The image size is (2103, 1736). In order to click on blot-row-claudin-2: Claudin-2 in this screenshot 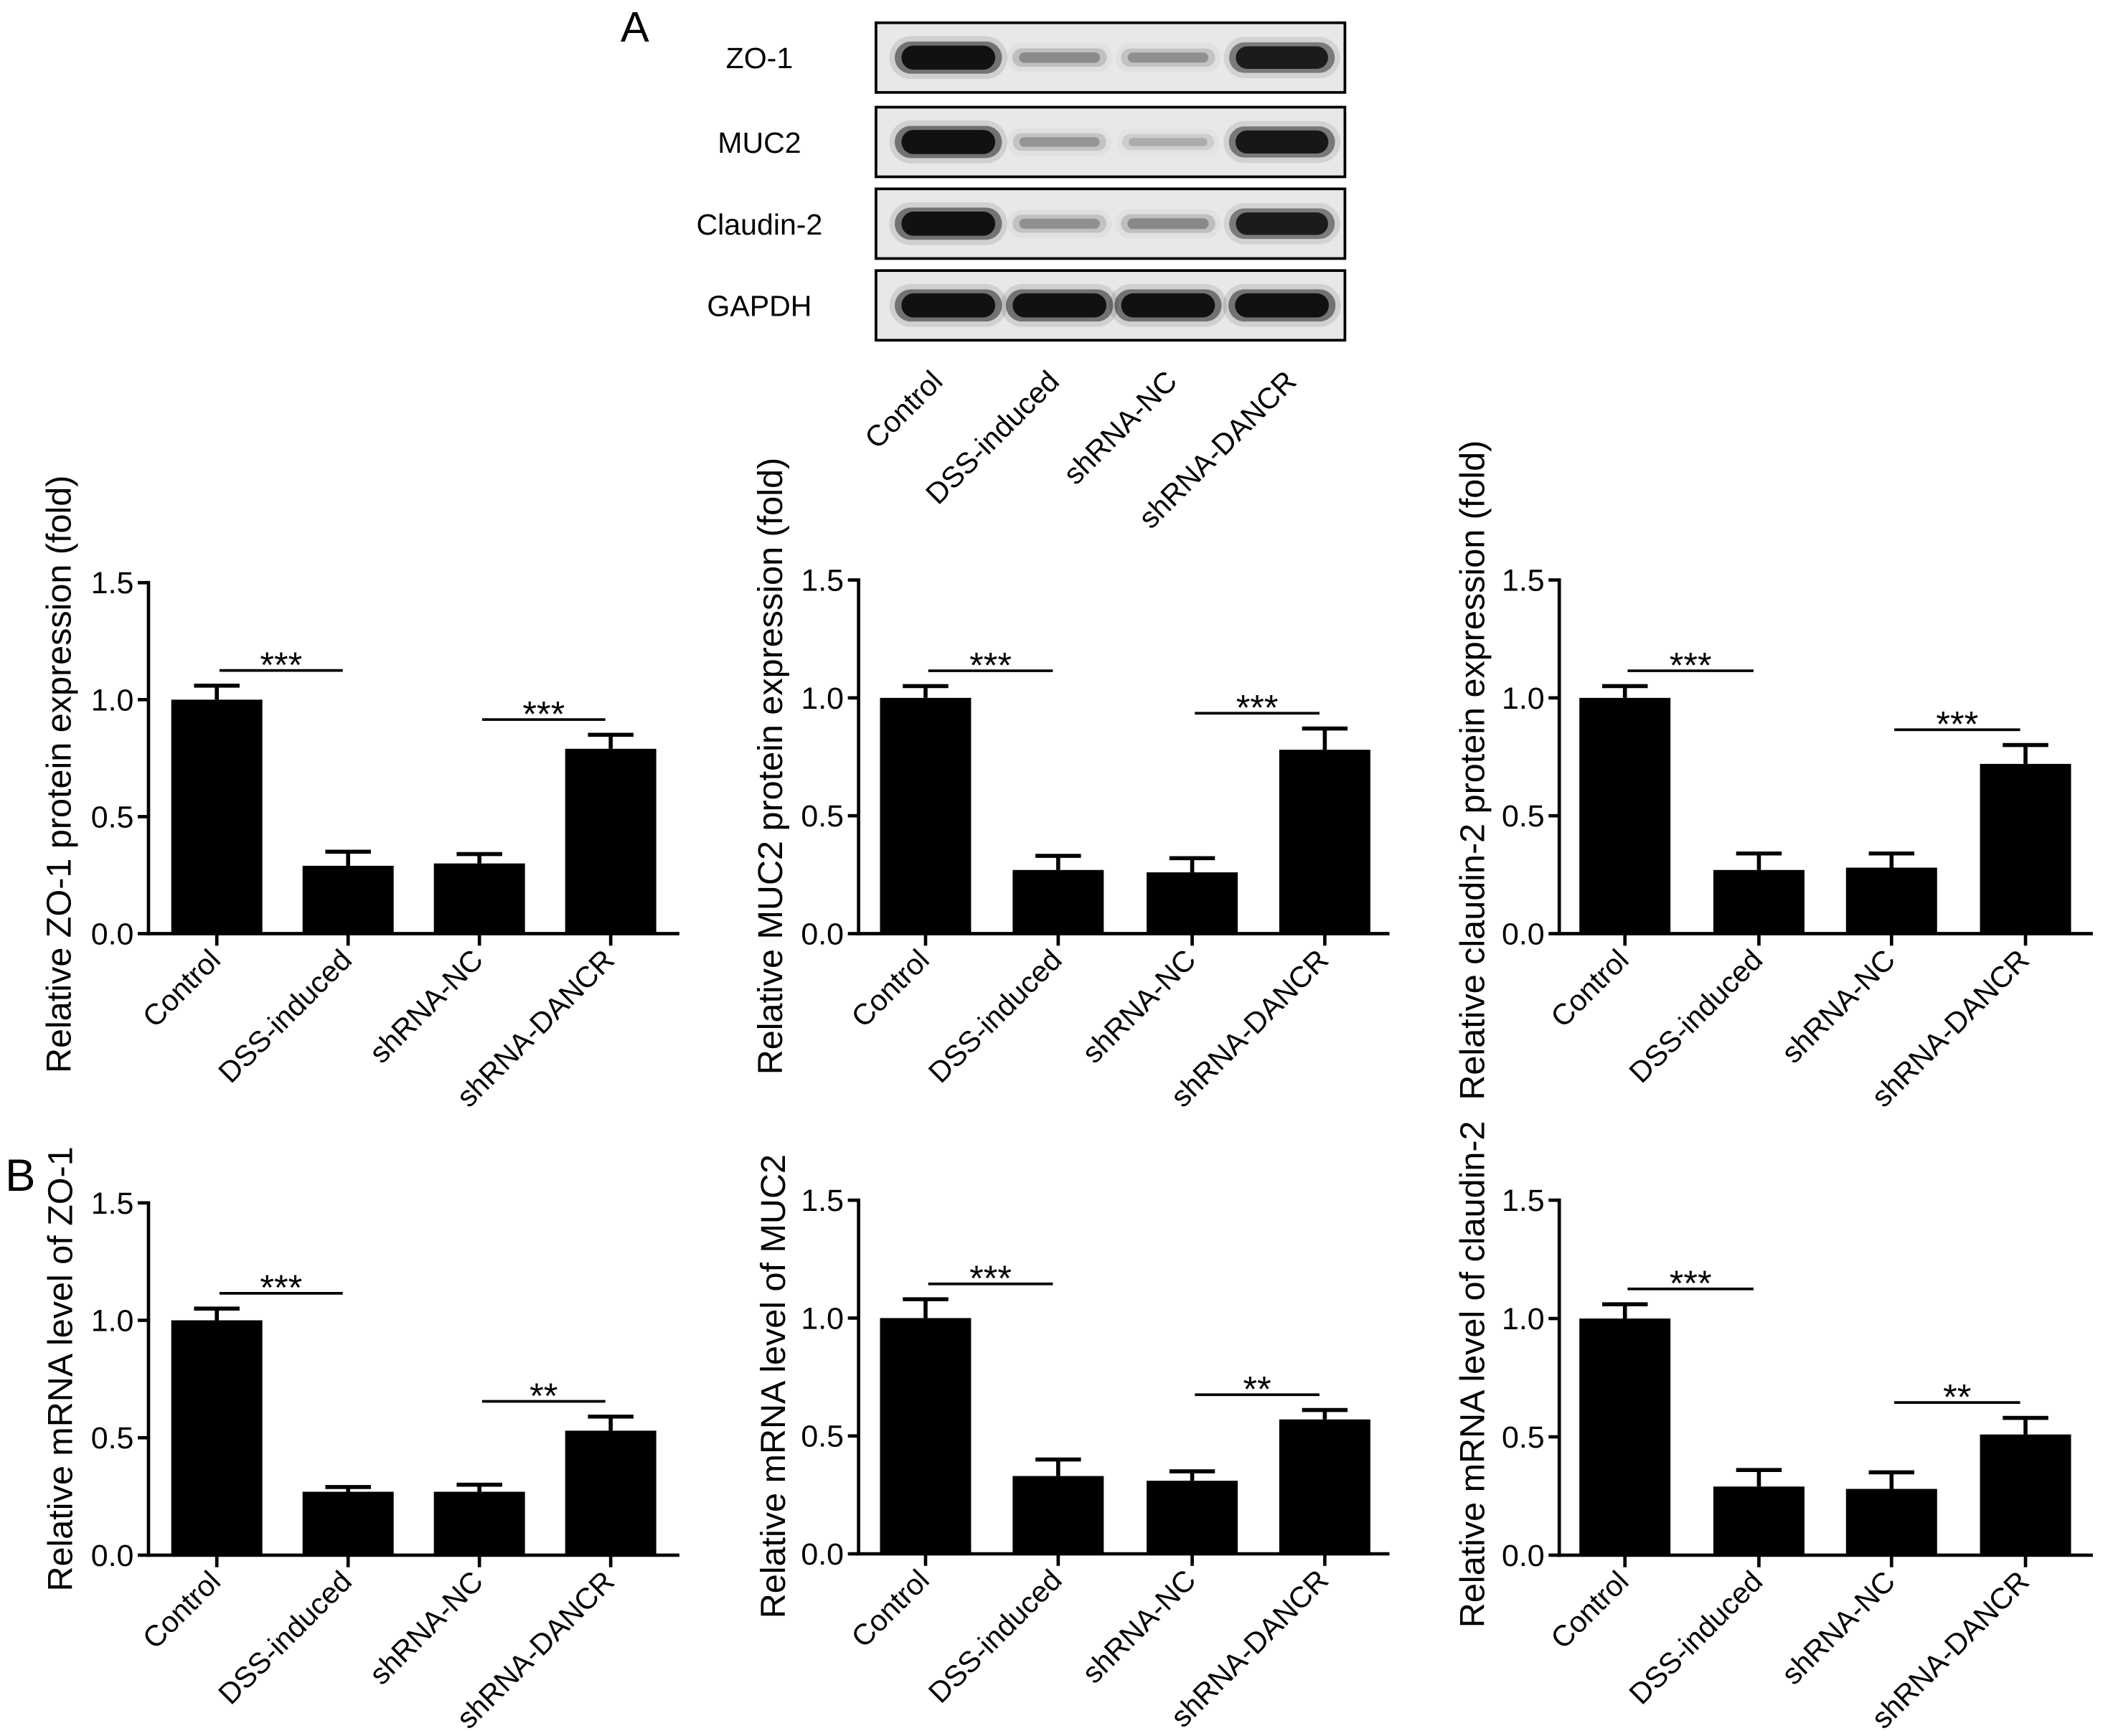, I will do `click(1022, 223)`.